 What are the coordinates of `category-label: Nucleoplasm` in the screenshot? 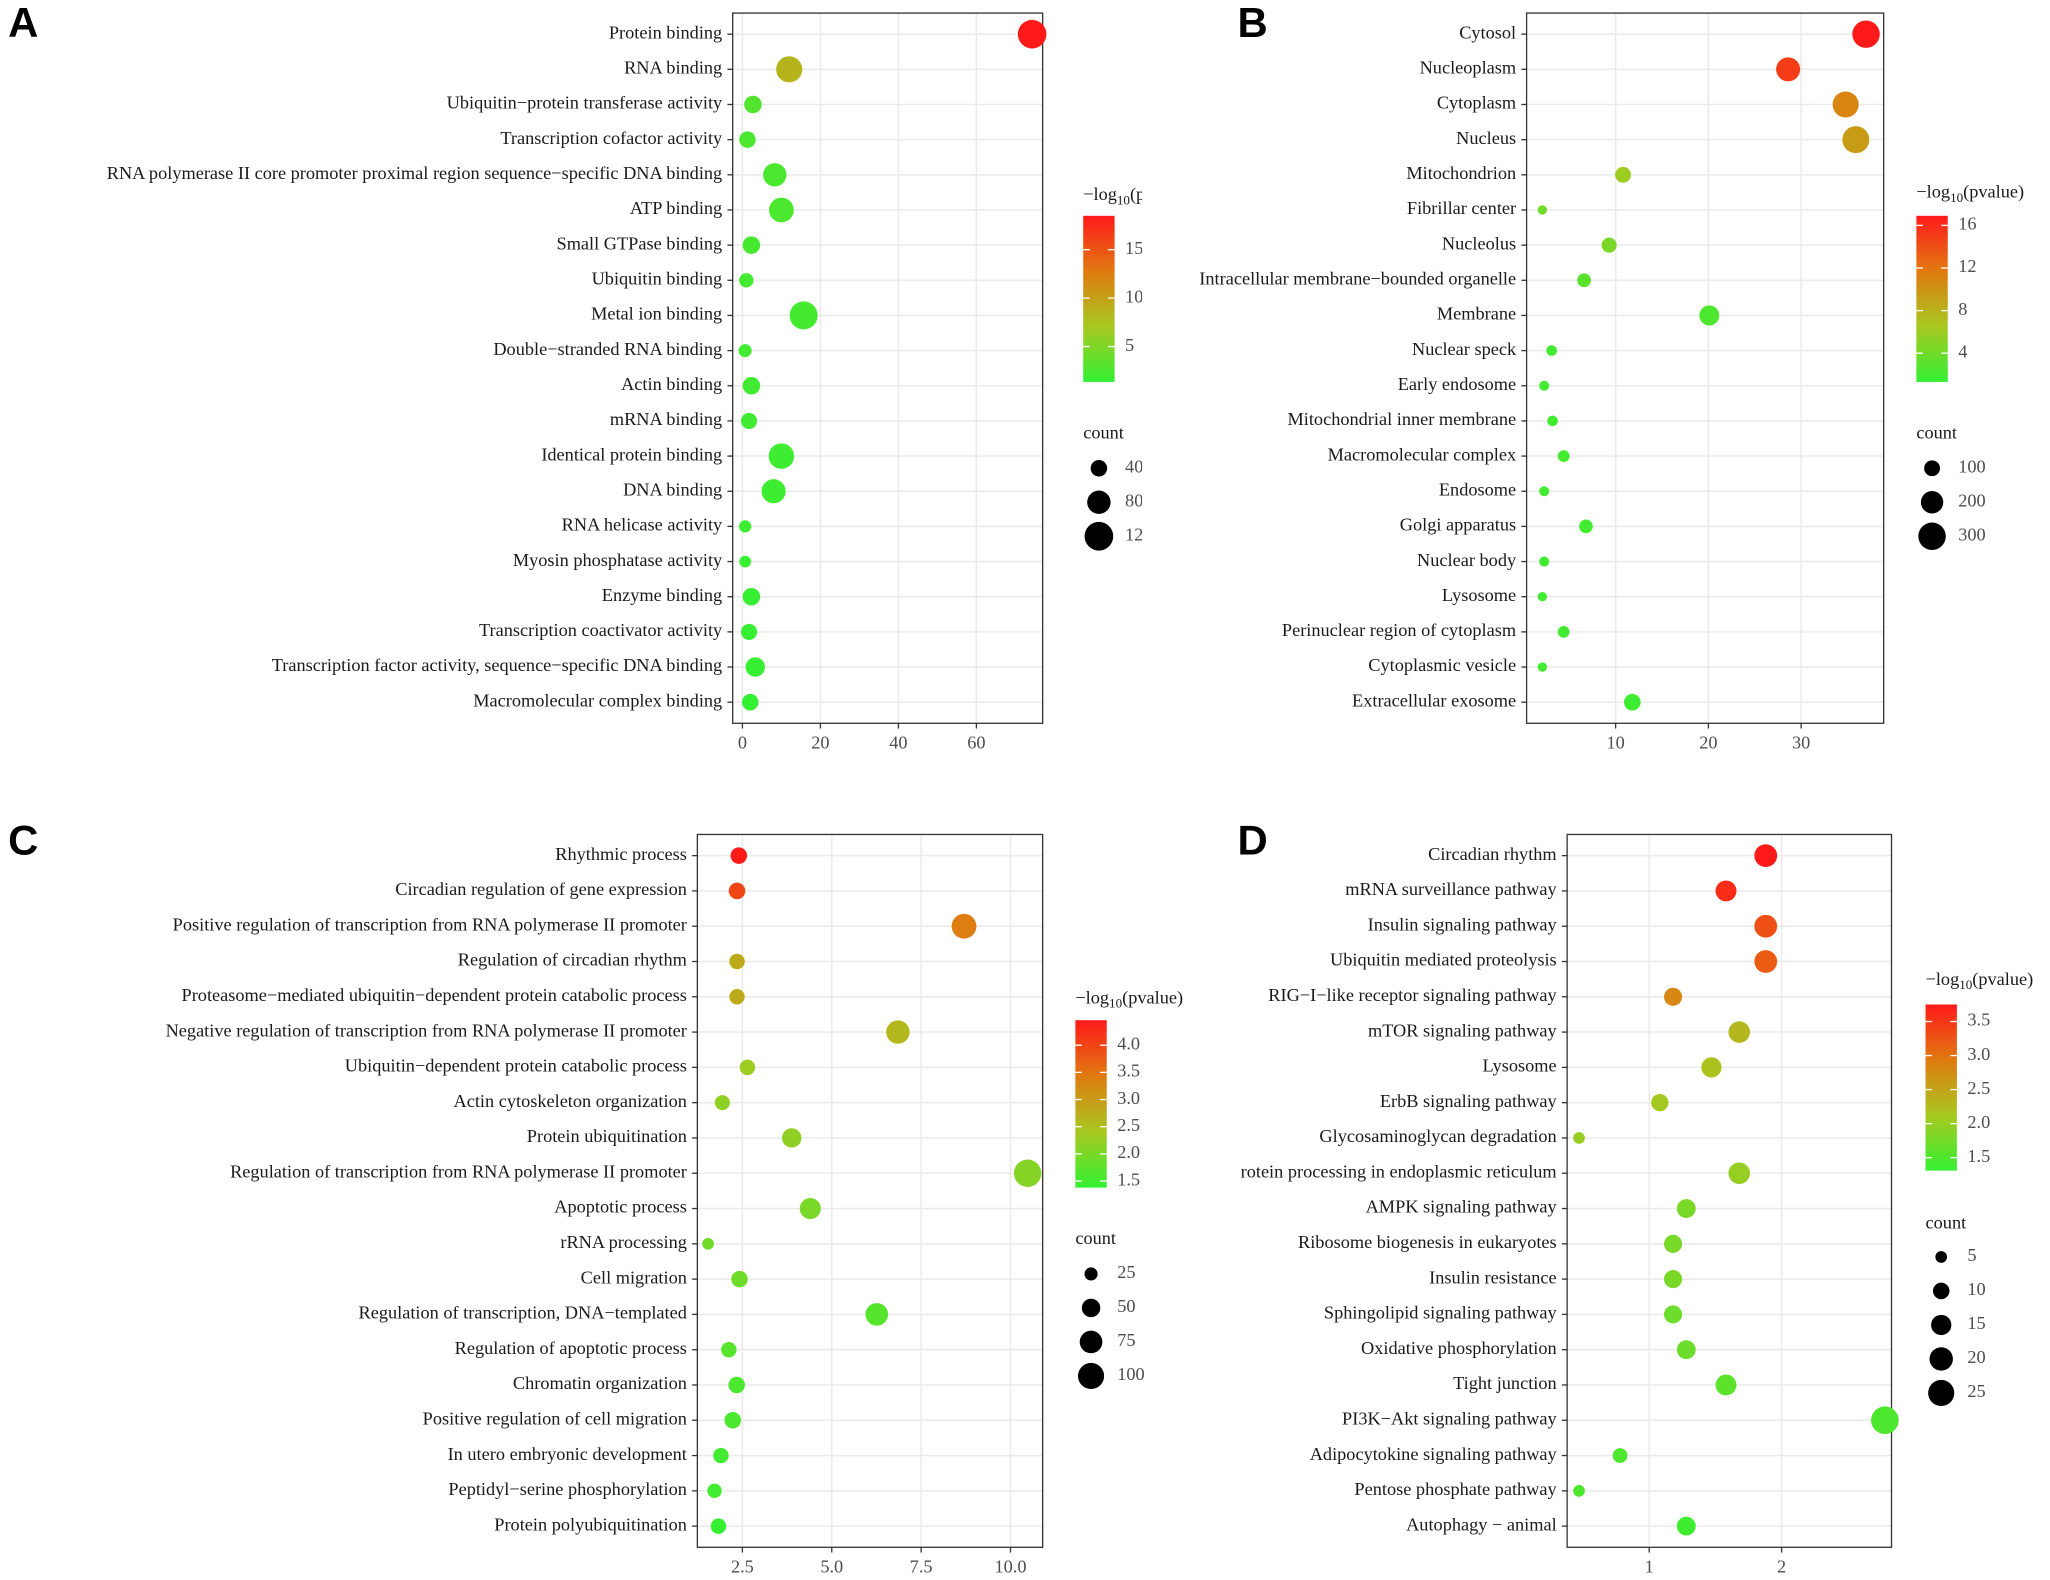 It's located at (1468, 68).